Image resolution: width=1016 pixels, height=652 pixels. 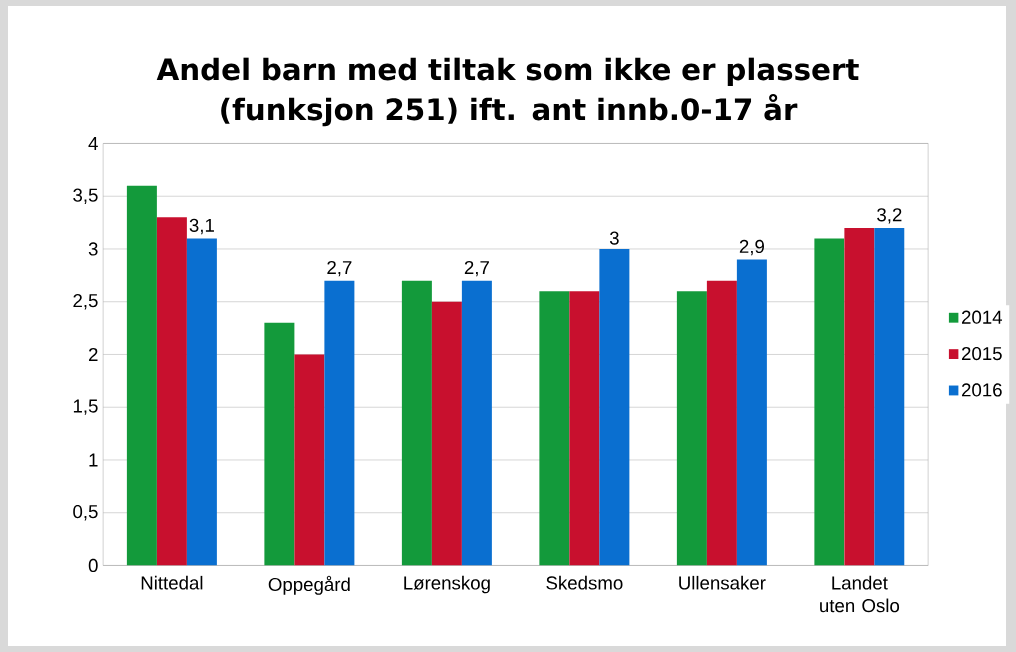 What do you see at coordinates (93, 354) in the screenshot?
I see `y-tick-label: 2` at bounding box center [93, 354].